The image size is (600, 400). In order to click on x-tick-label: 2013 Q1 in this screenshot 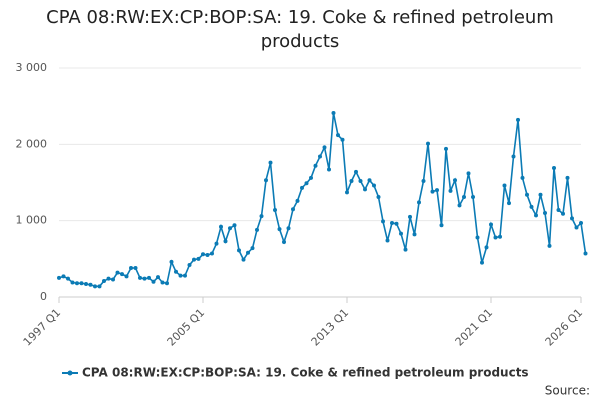, I will do `click(330, 327)`.